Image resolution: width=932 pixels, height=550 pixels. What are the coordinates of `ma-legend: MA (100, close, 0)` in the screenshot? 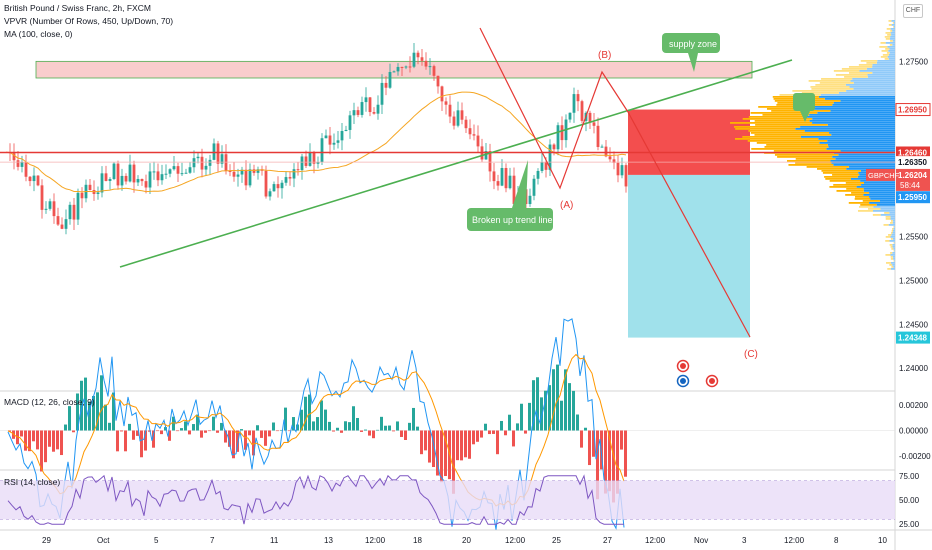 It's located at (38, 34).